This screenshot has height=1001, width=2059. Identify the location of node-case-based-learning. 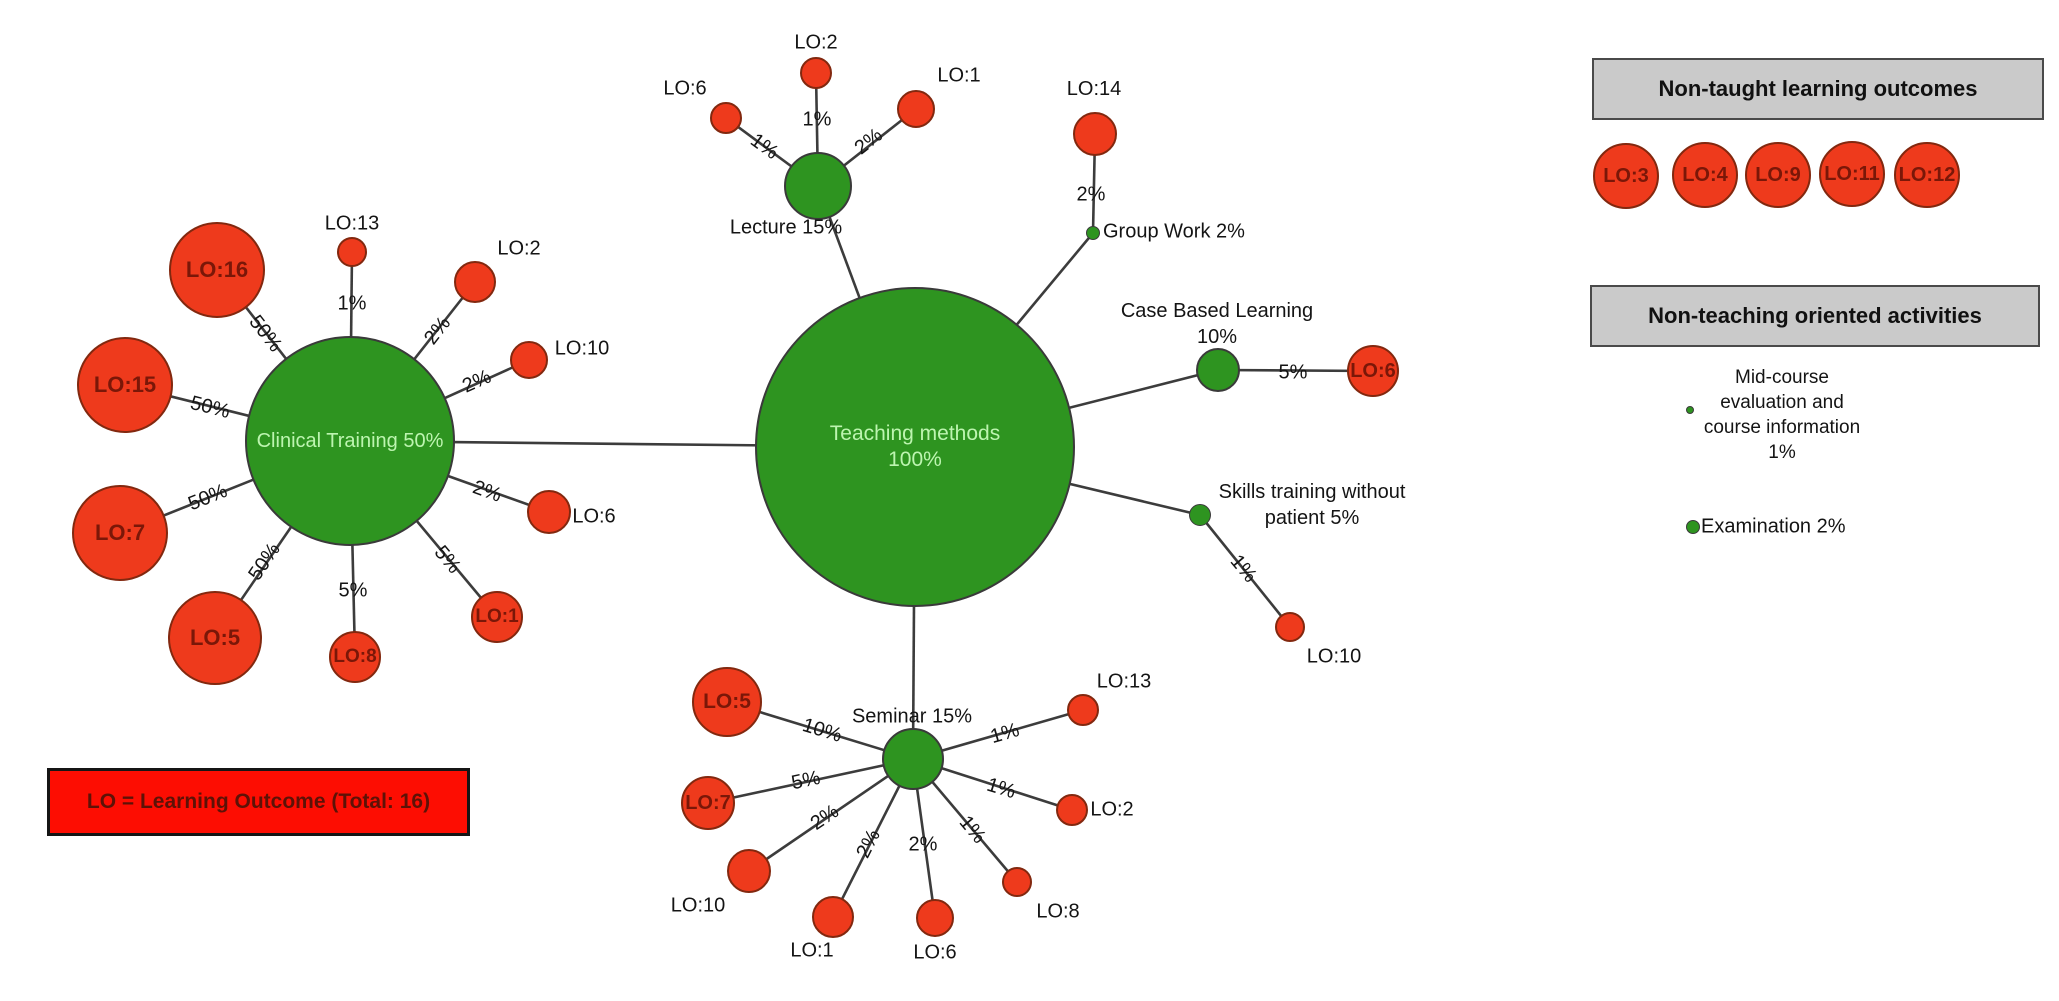
(1218, 370).